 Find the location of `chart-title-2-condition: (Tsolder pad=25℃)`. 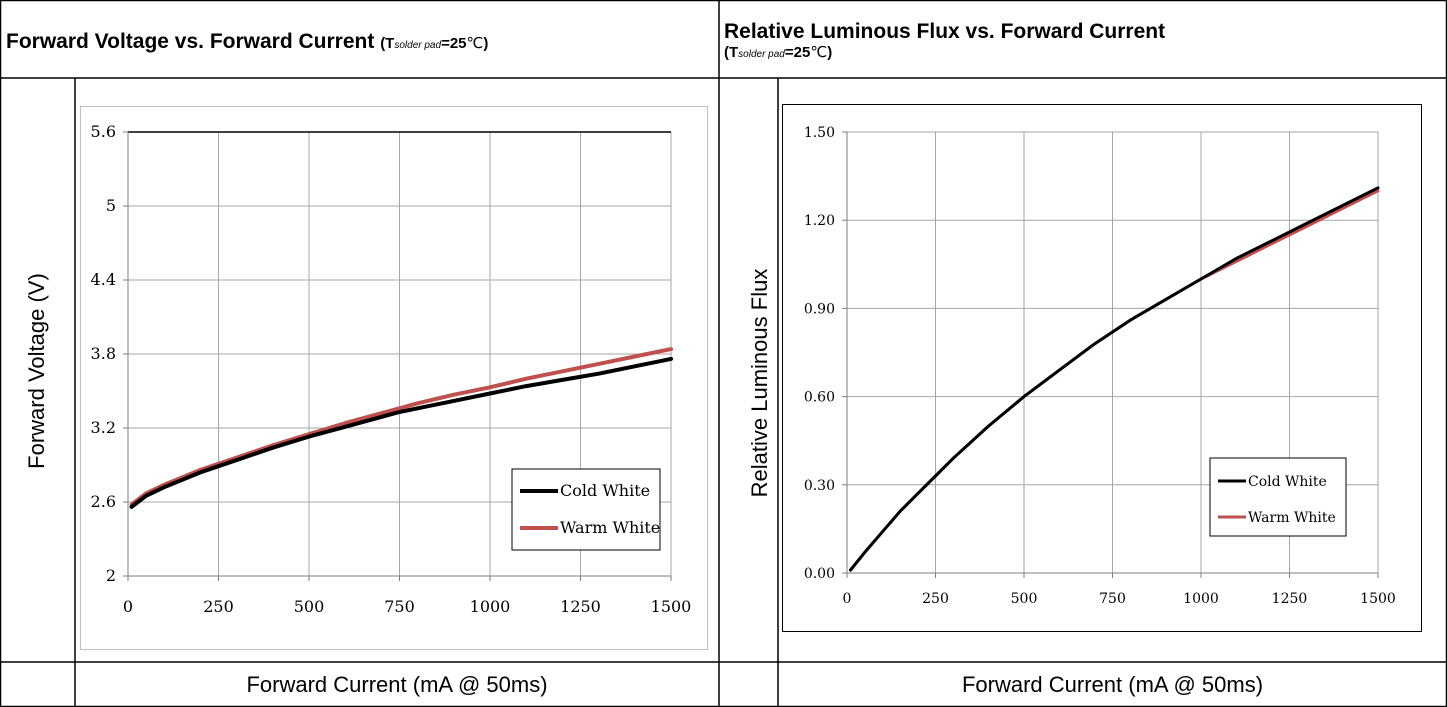

chart-title-2-condition: (Tsolder pad=25℃) is located at coordinates (778, 52).